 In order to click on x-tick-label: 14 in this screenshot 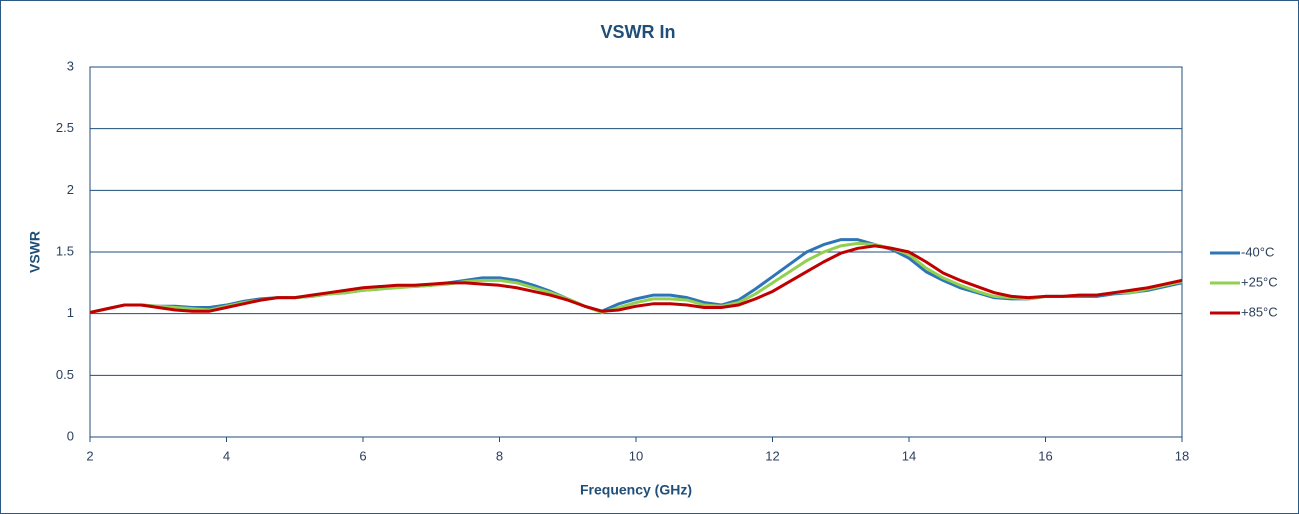, I will do `click(909, 455)`.